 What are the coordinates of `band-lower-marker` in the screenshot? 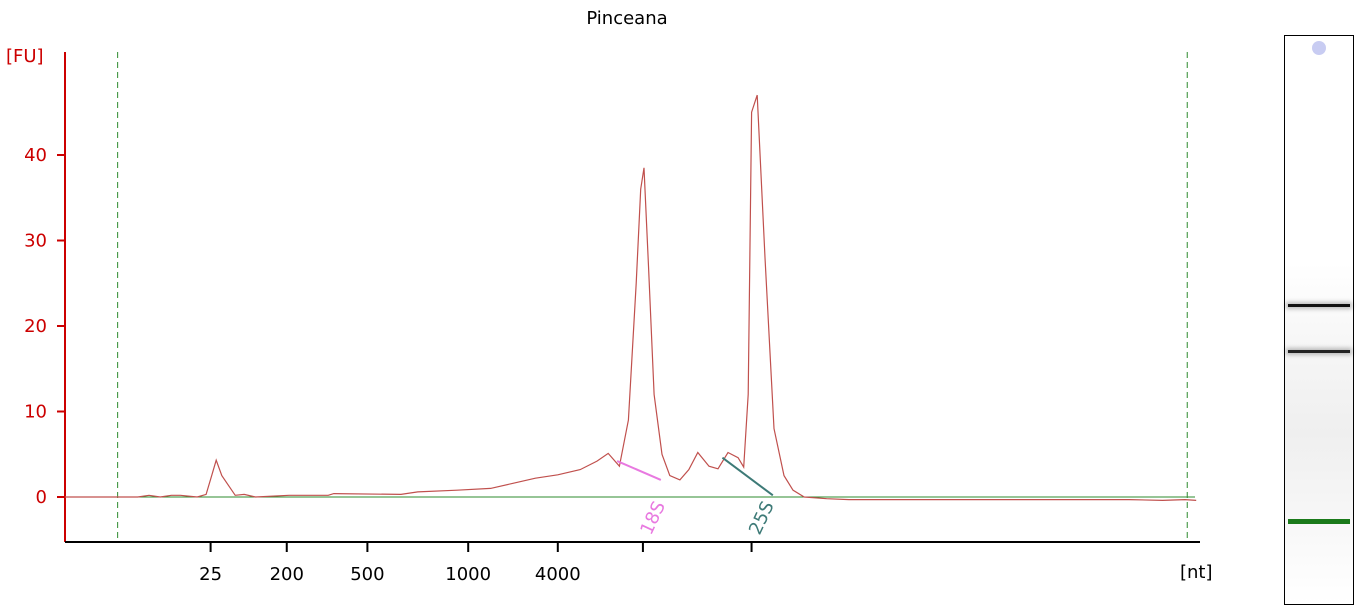 It's located at (1319, 522).